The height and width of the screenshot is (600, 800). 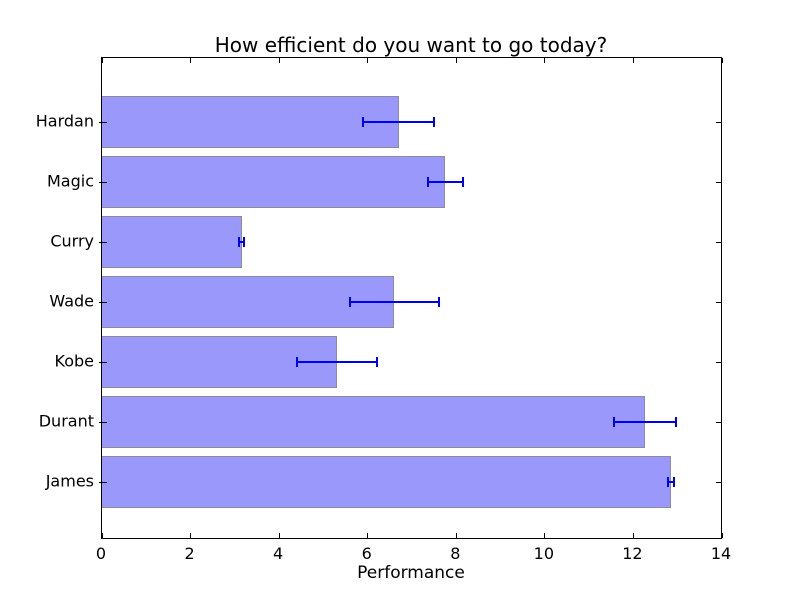 I want to click on chart-title: How efficient do you want to go today?, so click(x=411, y=45).